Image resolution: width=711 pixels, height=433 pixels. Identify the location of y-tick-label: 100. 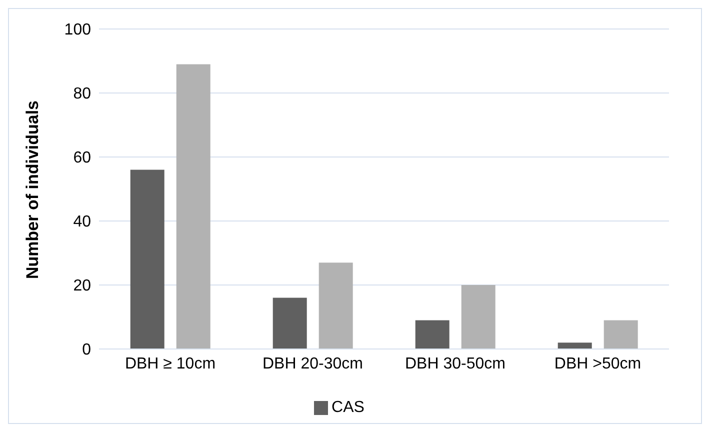
(78, 30).